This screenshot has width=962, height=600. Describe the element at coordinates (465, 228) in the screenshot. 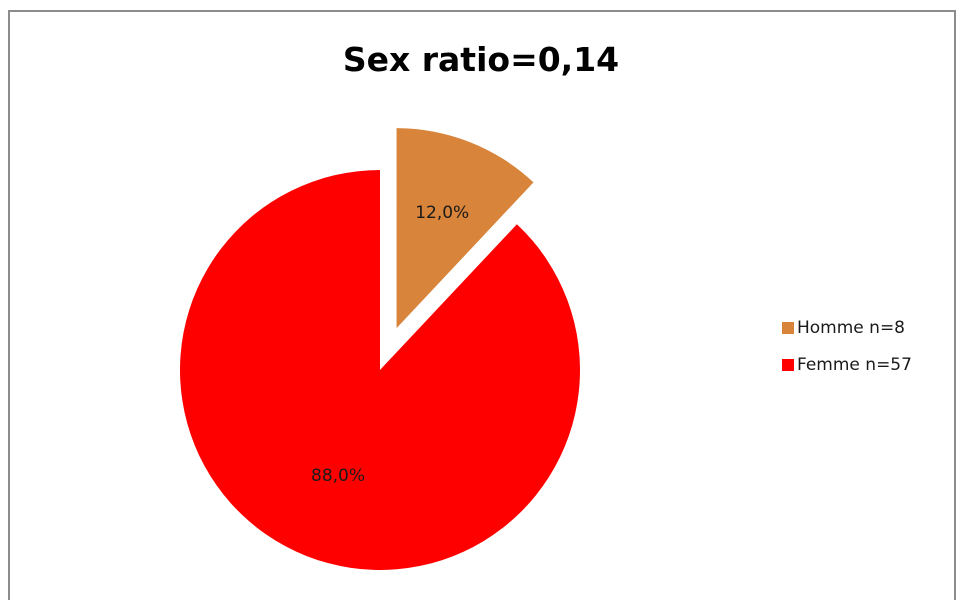

I see `pie-slice-homme` at that location.